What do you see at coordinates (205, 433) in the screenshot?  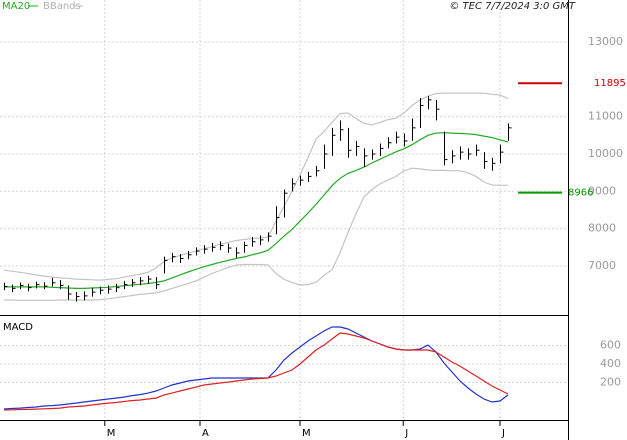 I see `x-tick-label: A` at bounding box center [205, 433].